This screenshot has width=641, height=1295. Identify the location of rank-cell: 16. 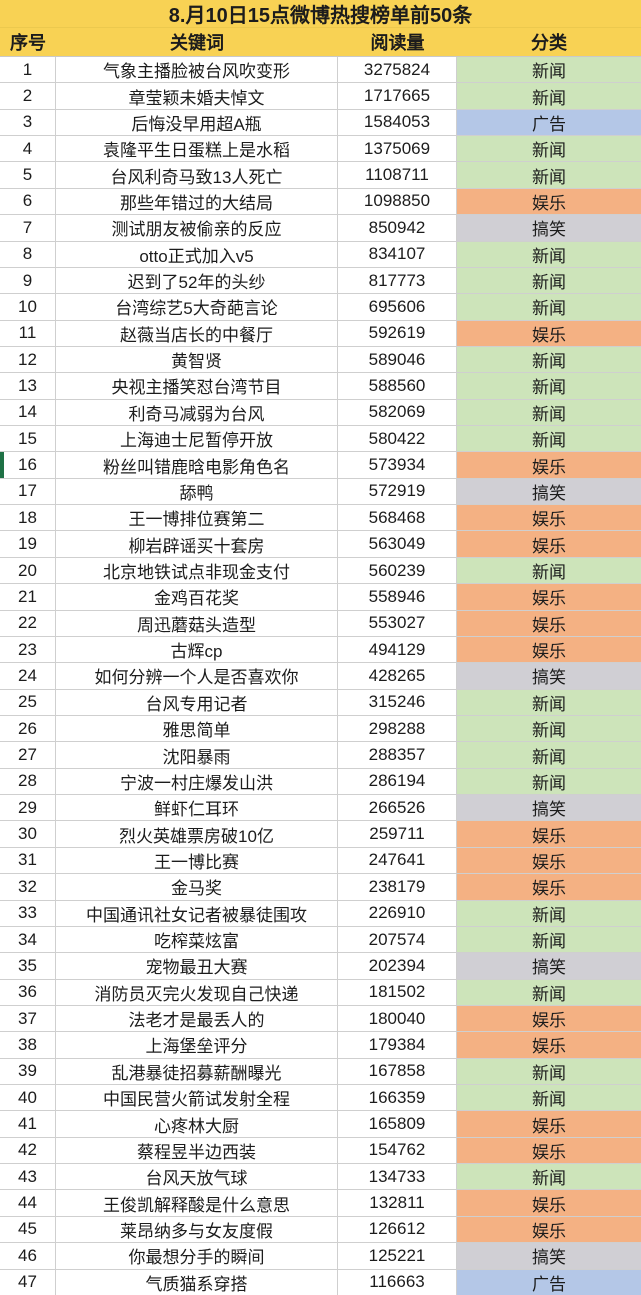
(28, 465).